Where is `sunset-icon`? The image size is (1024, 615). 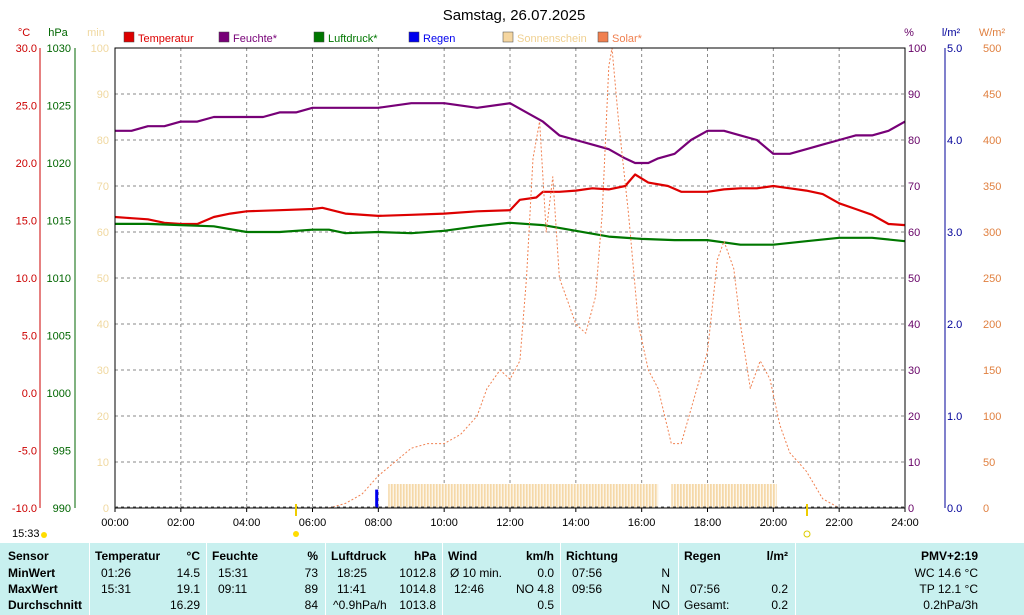
sunset-icon is located at coordinates (807, 534).